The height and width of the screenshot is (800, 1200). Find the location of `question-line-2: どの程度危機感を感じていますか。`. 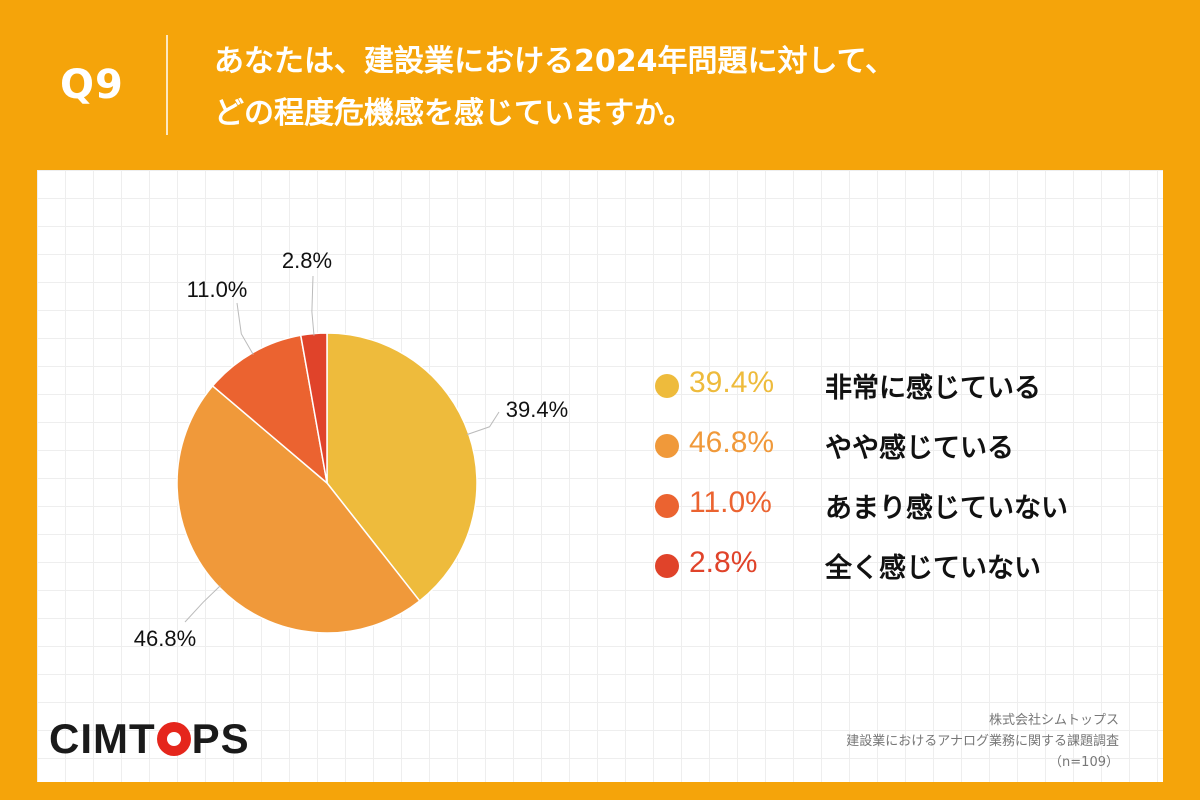

question-line-2: どの程度危機感を感じていますか。 is located at coordinates (454, 113).